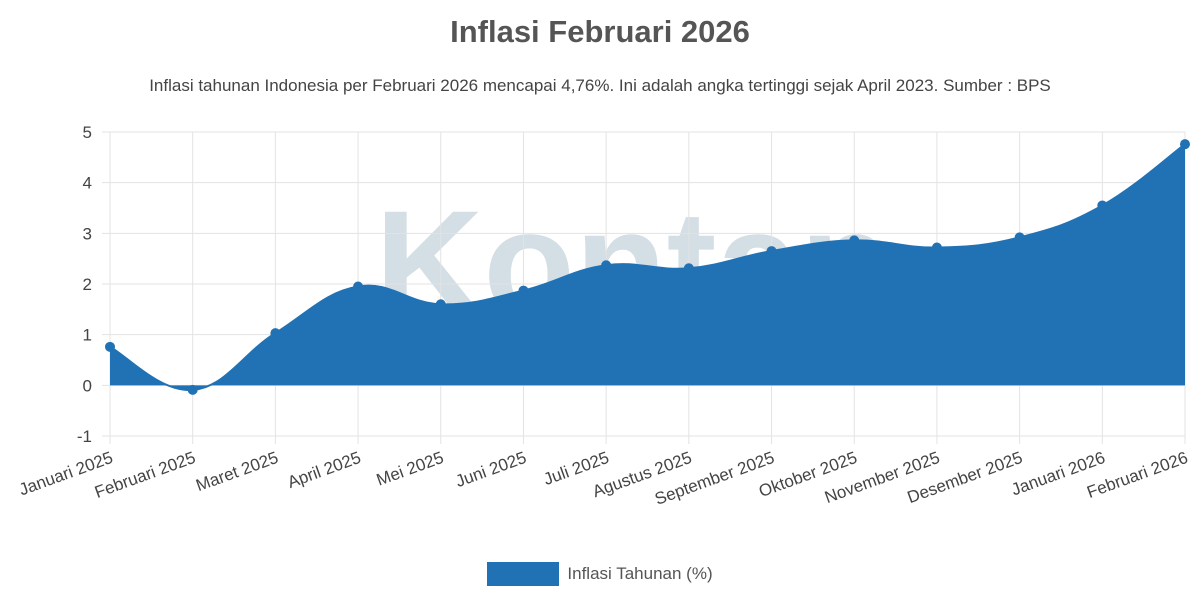 This screenshot has width=1200, height=600. What do you see at coordinates (87, 284) in the screenshot?
I see `y-tick-label: 2` at bounding box center [87, 284].